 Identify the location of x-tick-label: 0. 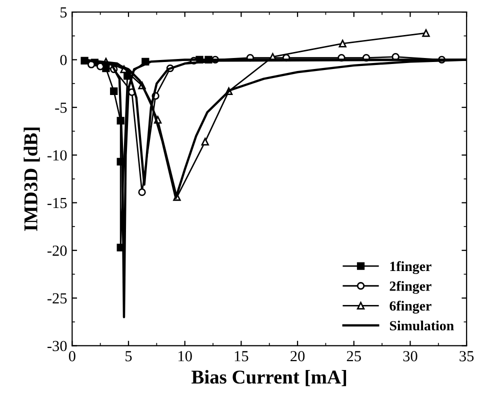
(72, 356).